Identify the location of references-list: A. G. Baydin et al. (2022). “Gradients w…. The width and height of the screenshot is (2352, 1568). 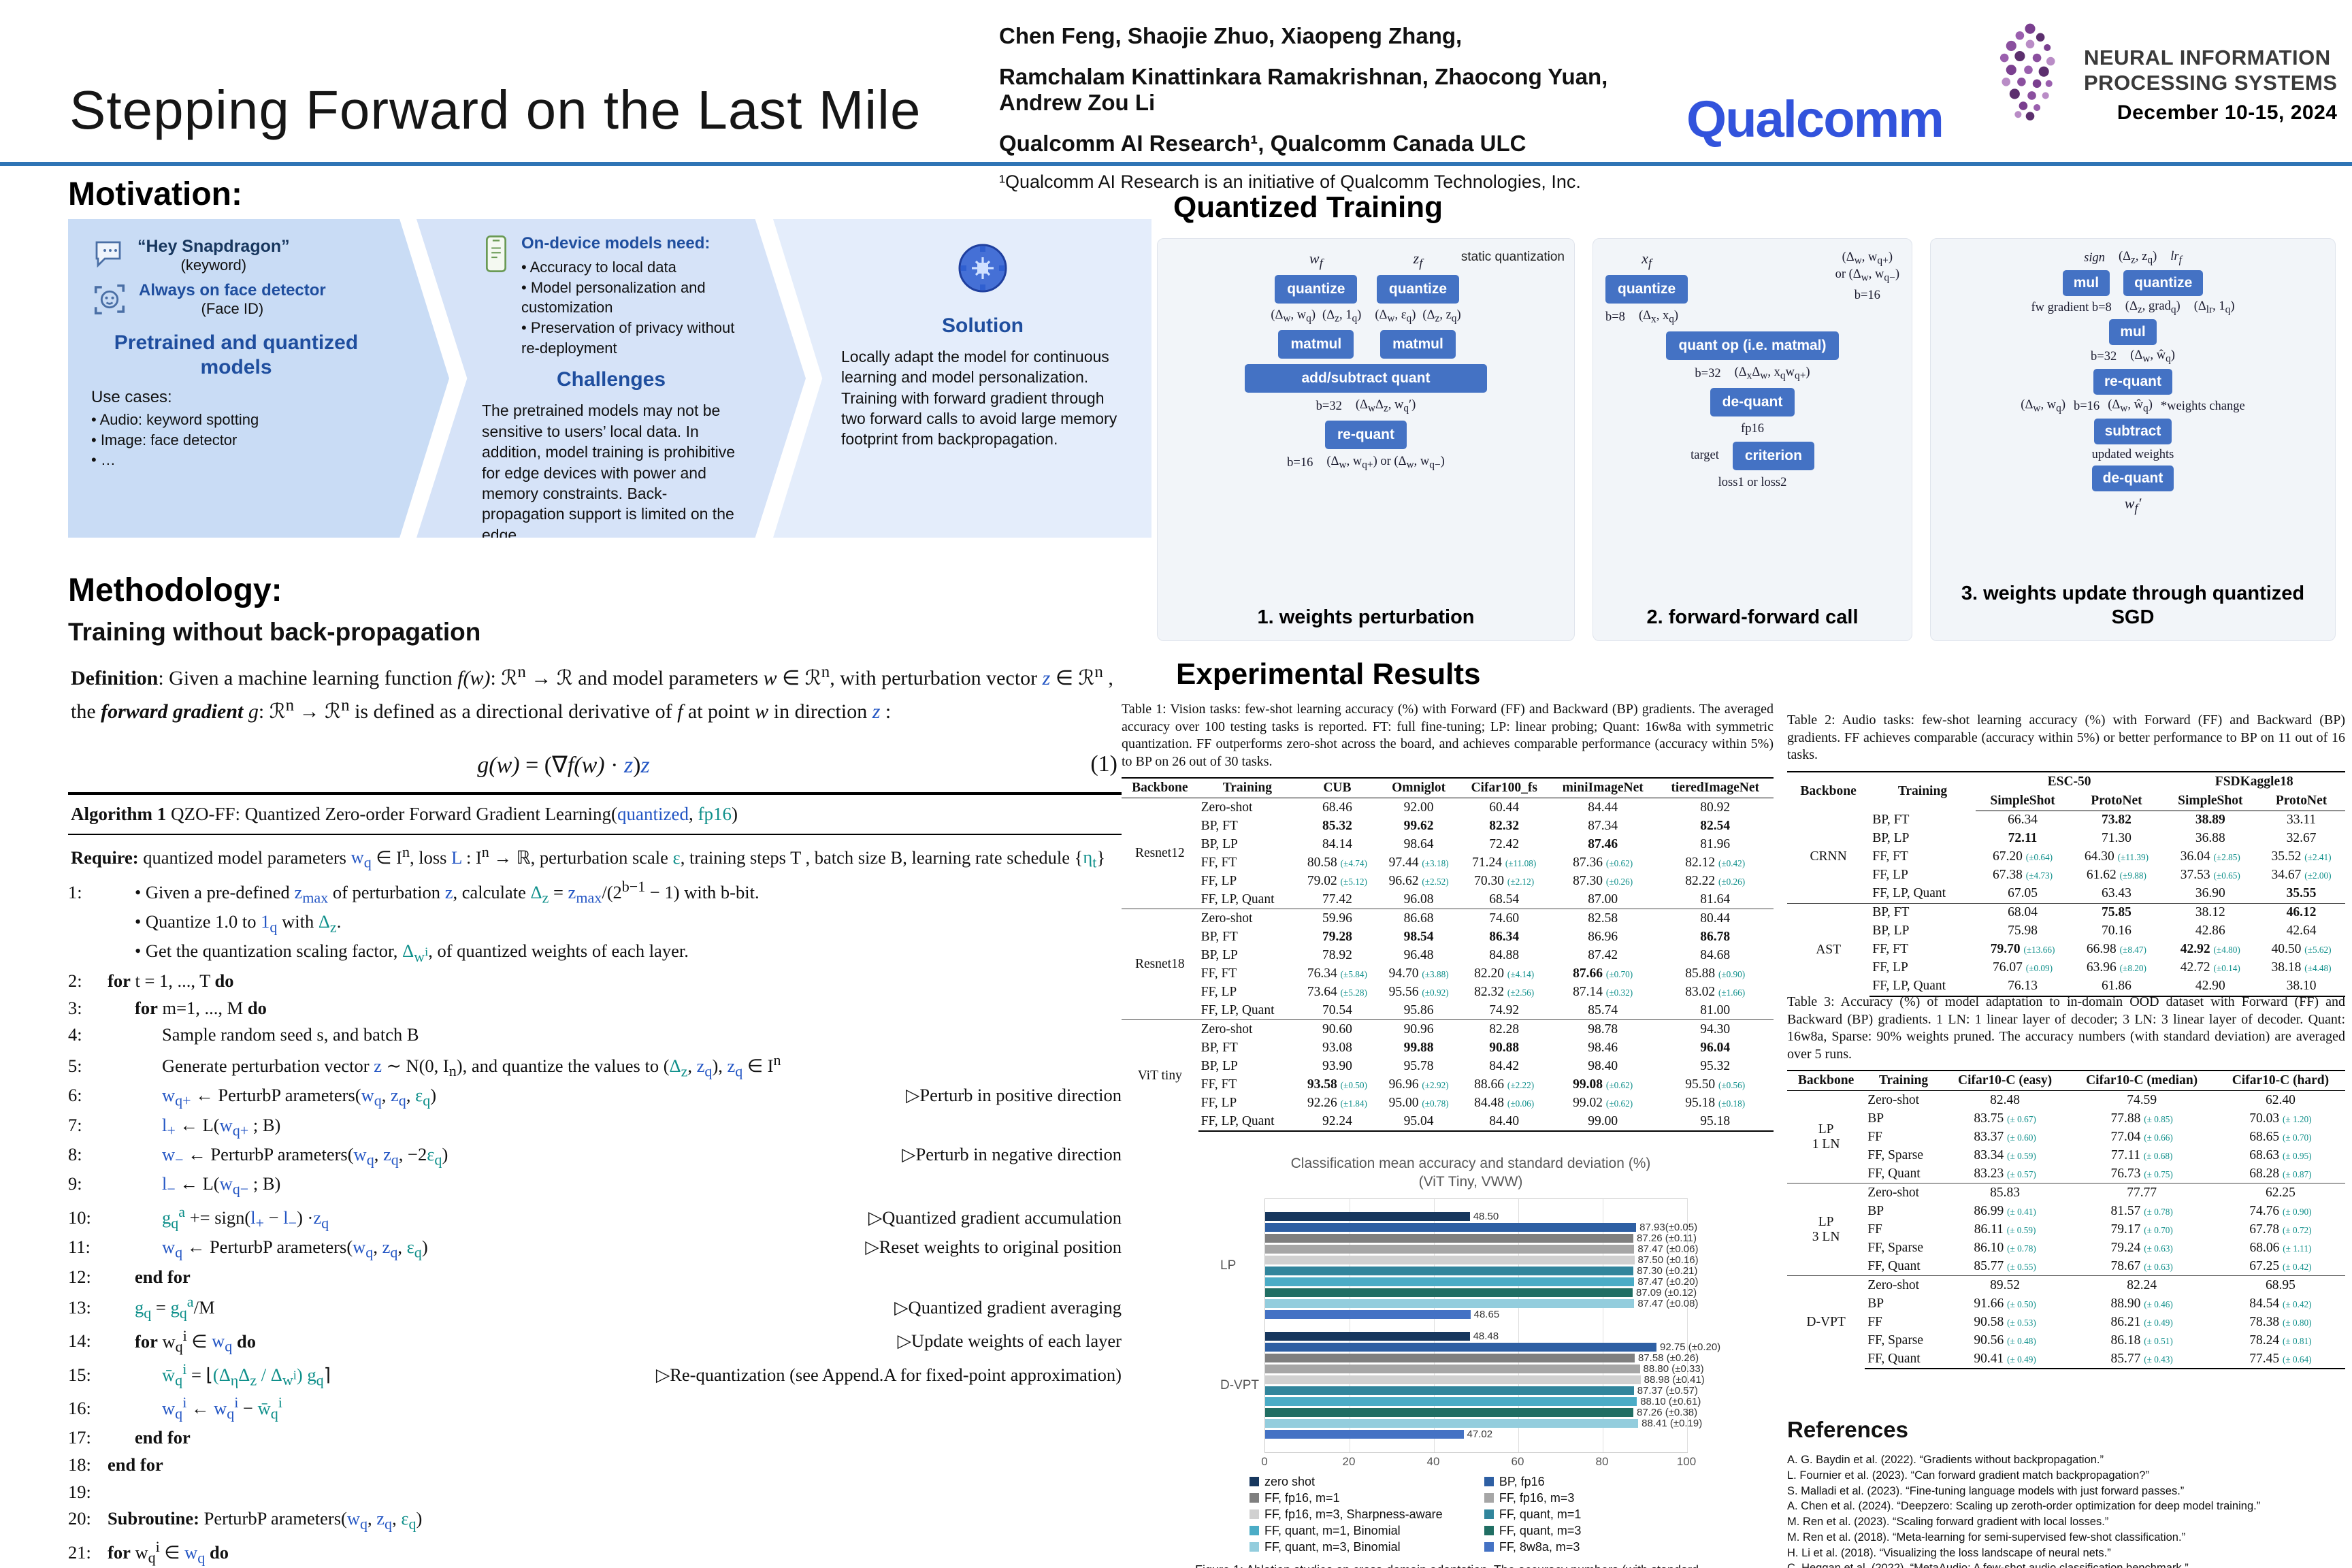
(2067, 1510).